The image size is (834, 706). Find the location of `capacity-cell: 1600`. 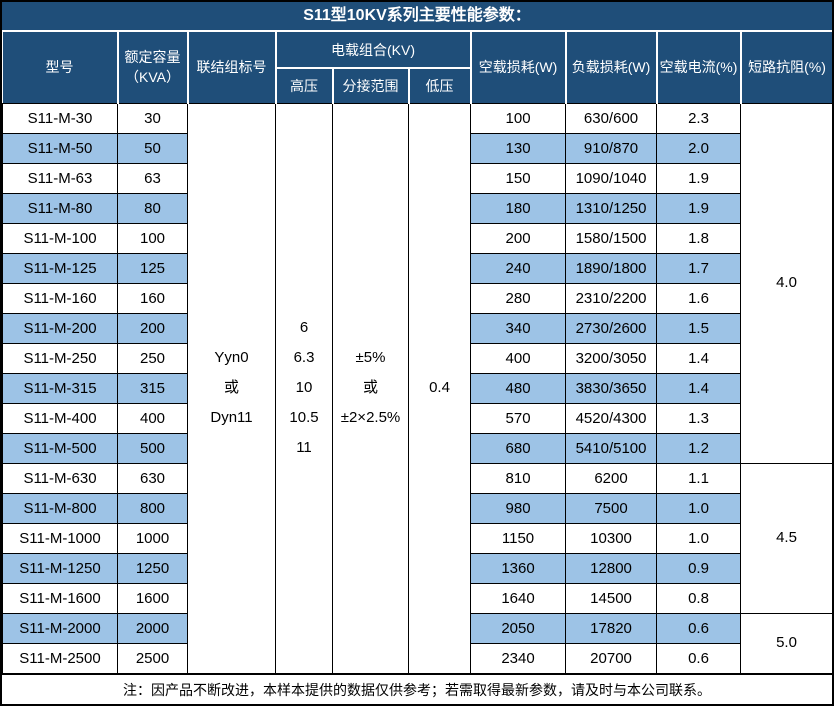

capacity-cell: 1600 is located at coordinates (152, 598).